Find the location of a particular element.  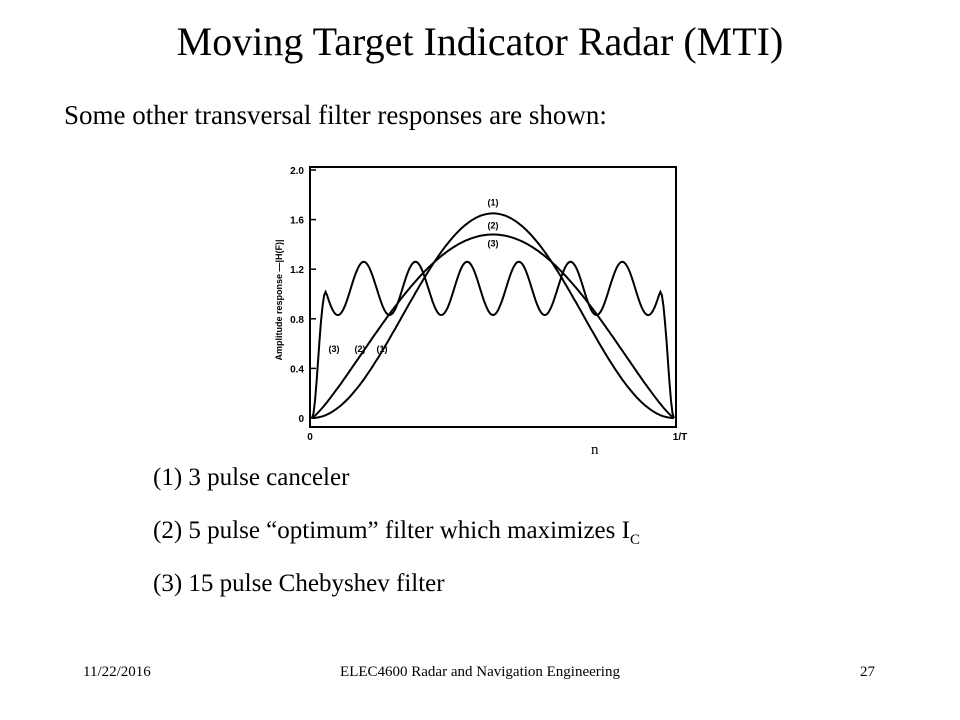

legend-number: (3) is located at coordinates (168, 583).